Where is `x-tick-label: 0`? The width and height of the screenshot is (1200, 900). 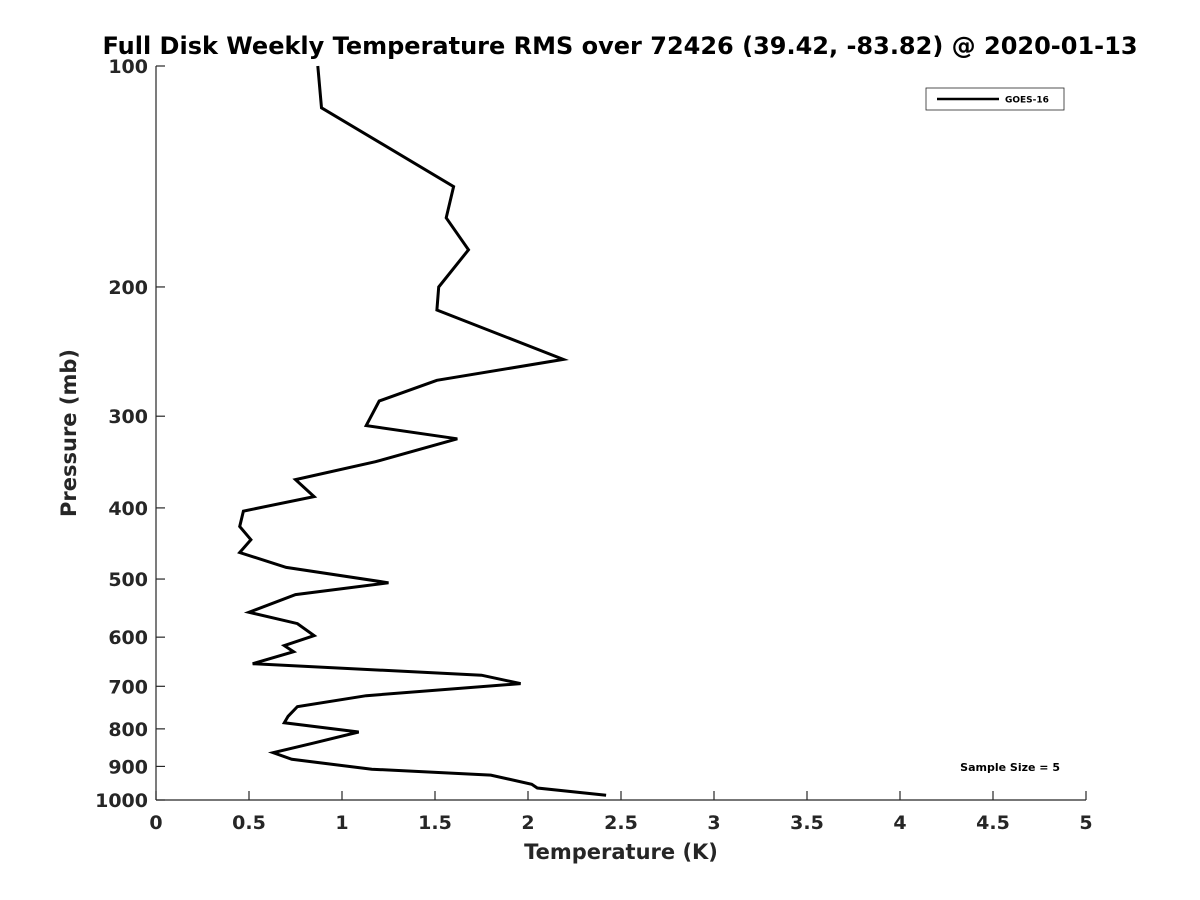 x-tick-label: 0 is located at coordinates (155, 823).